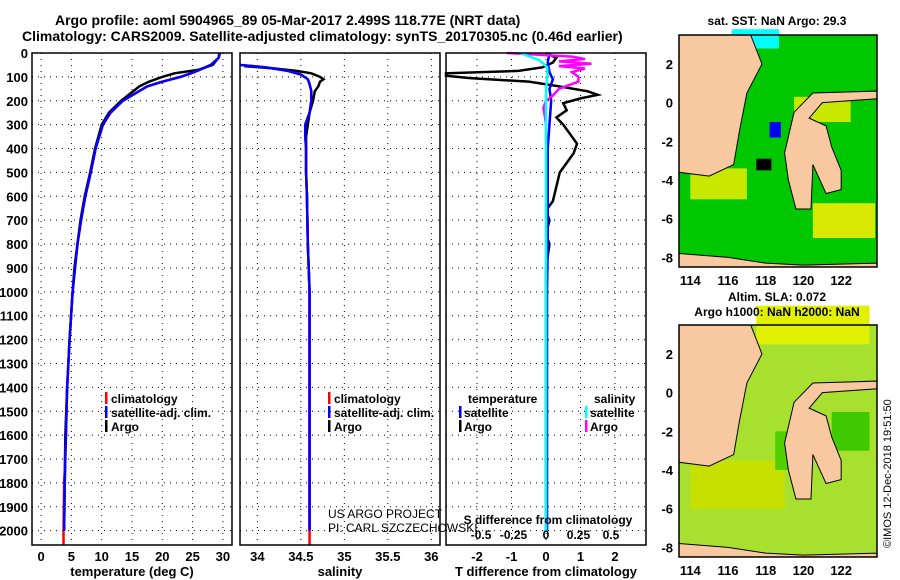 The height and width of the screenshot is (580, 900). What do you see at coordinates (611, 535) in the screenshot?
I see `x2-tick-label: 0.5` at bounding box center [611, 535].